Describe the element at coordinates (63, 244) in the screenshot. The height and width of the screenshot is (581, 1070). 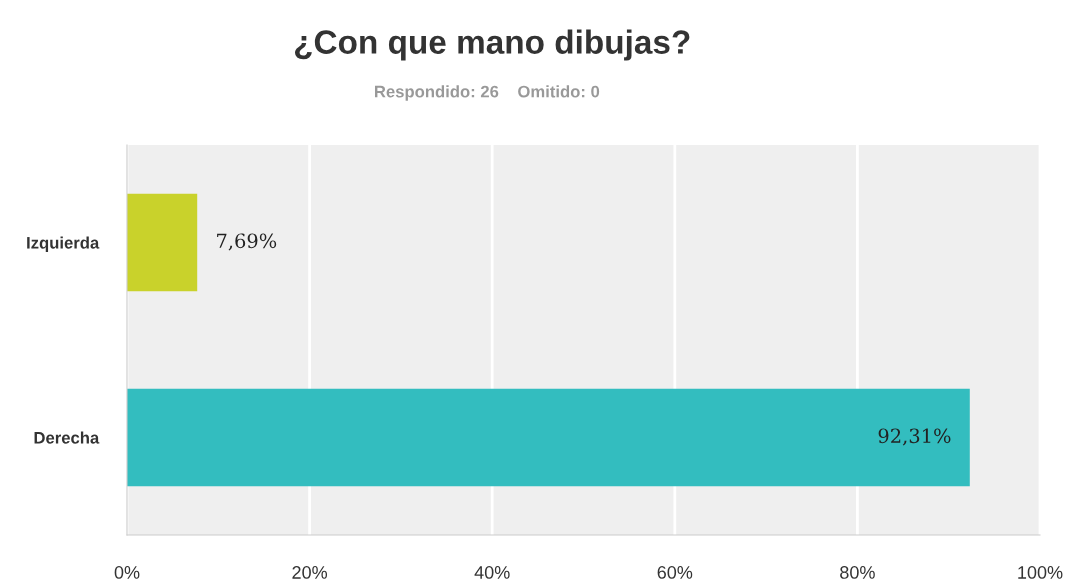
I see `y-tick-label: Izquierda` at that location.